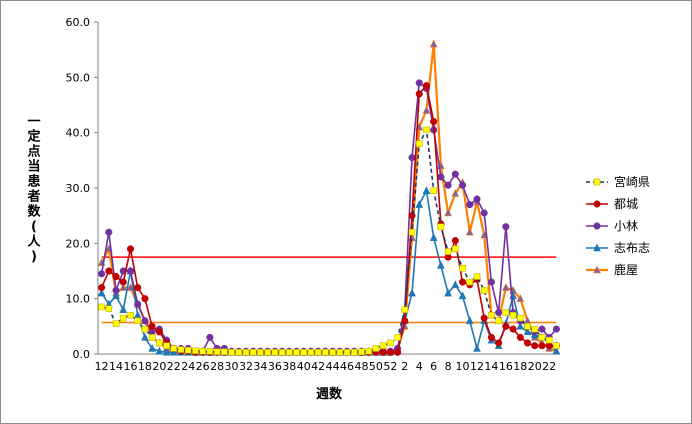 The height and width of the screenshot is (424, 692). What do you see at coordinates (433, 366) in the screenshot?
I see `x-tick-label: 6` at bounding box center [433, 366].